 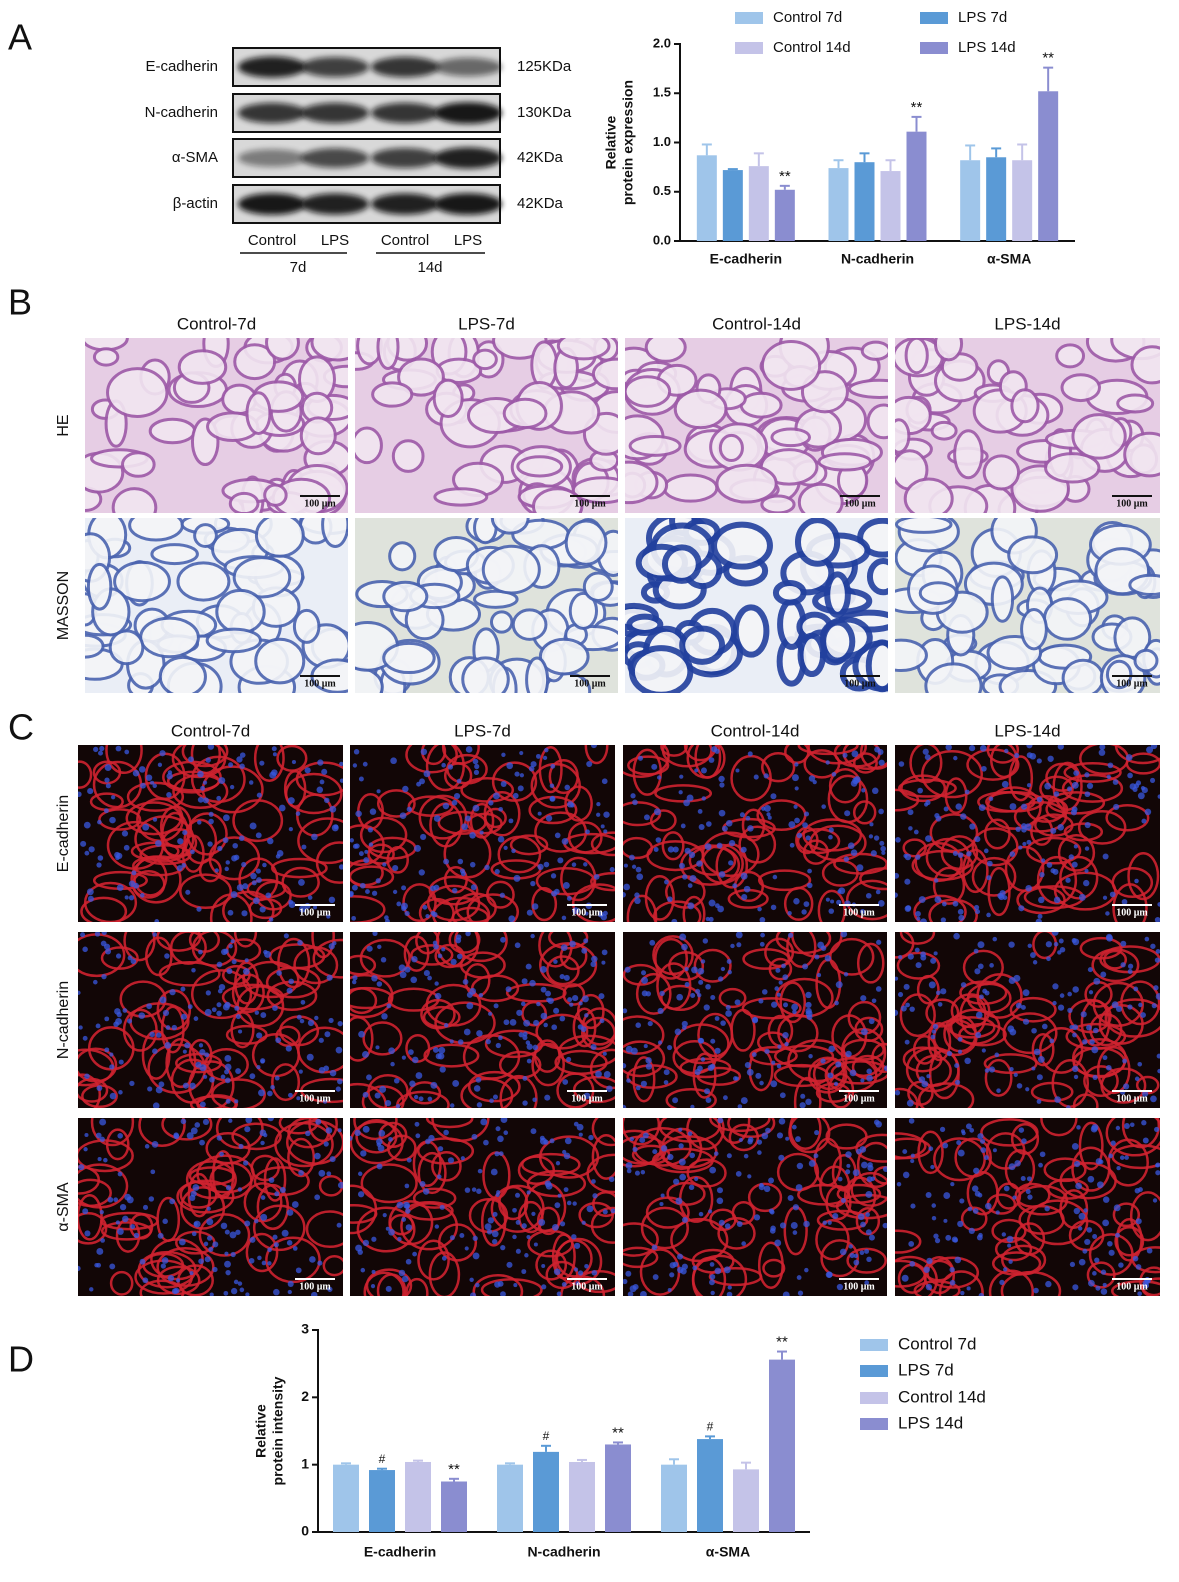 I want to click on blot-protein: β-actin, so click(x=195, y=203).